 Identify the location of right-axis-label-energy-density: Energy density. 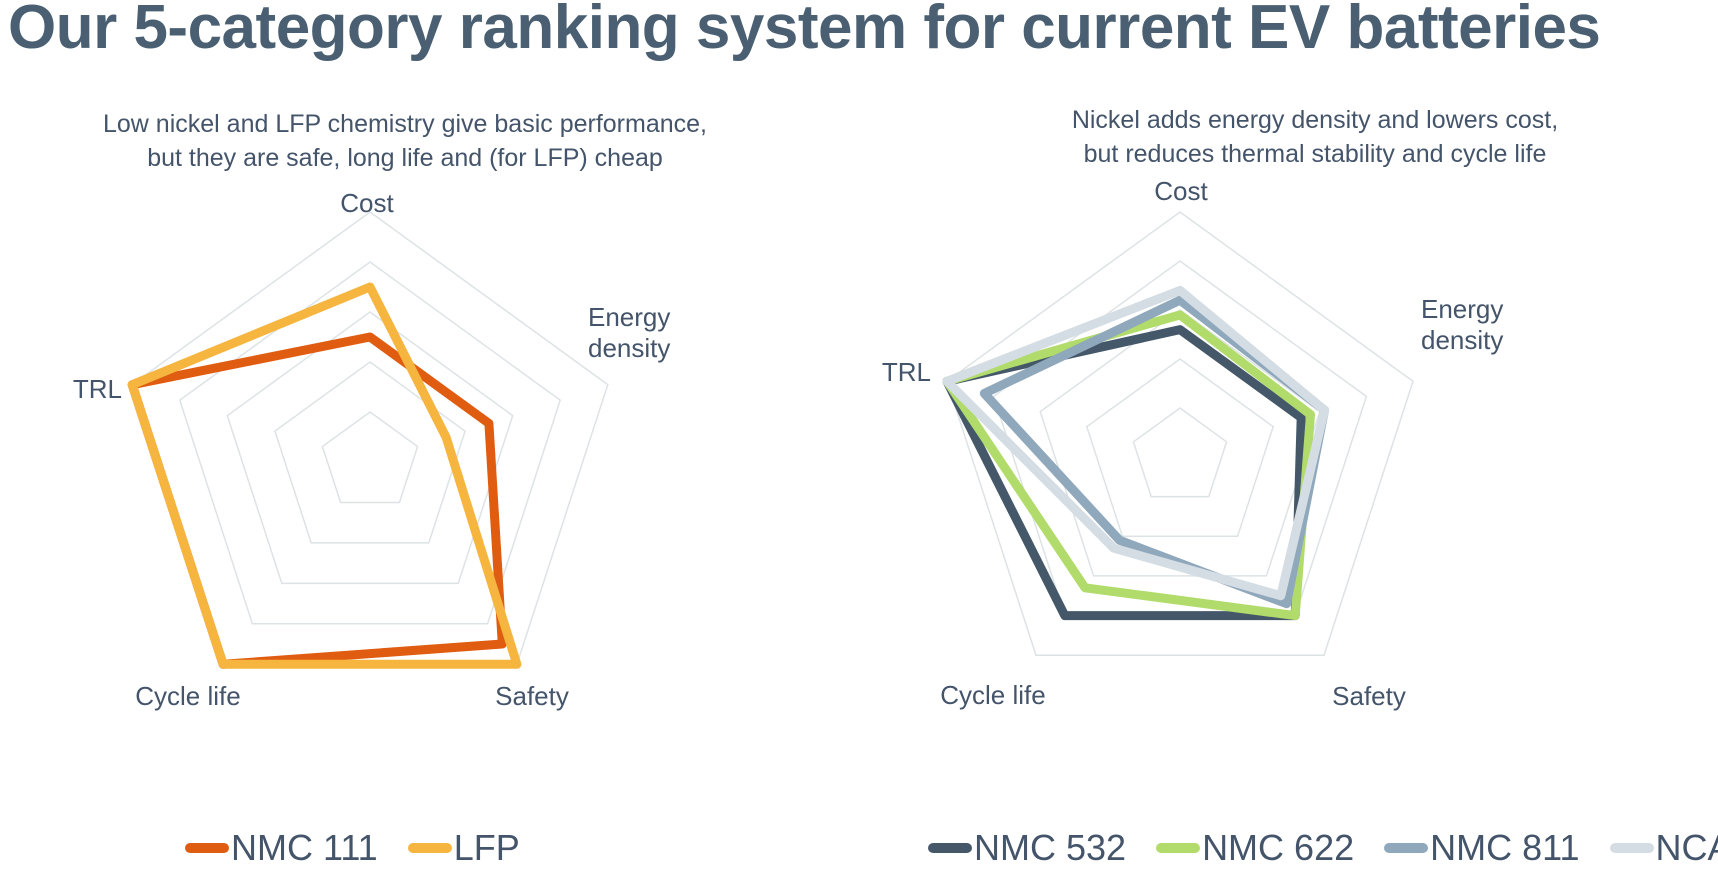
(1462, 324).